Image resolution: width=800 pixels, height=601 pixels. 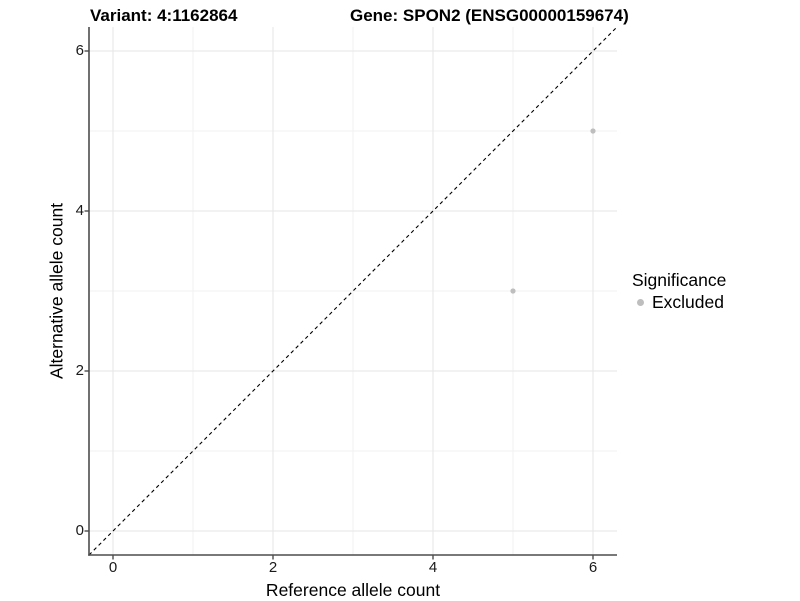 I want to click on circle-marker-icon, so click(x=640, y=302).